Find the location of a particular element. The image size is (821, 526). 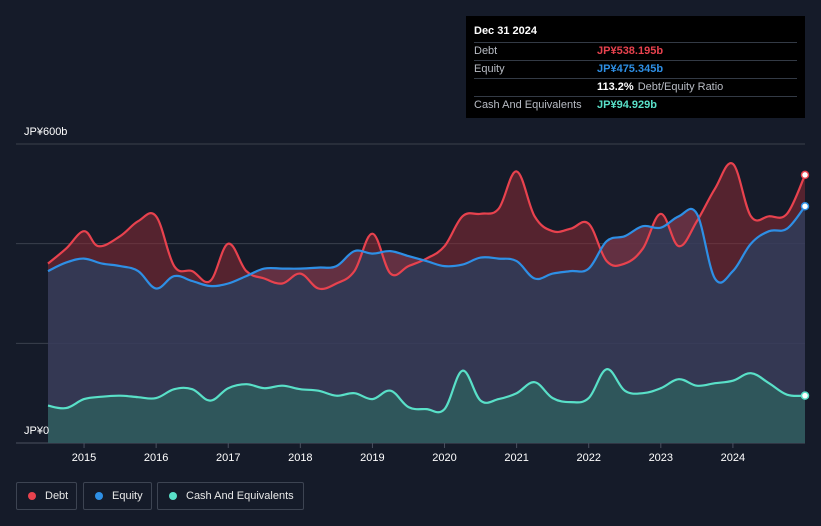

tooltip-row-equity: Equity JP¥475.345b is located at coordinates (635, 69).